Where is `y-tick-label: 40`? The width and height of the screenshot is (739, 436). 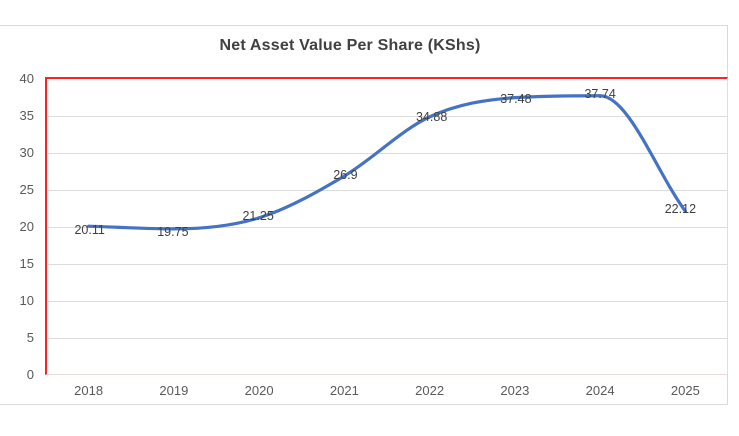
y-tick-label: 40 is located at coordinates (26, 78).